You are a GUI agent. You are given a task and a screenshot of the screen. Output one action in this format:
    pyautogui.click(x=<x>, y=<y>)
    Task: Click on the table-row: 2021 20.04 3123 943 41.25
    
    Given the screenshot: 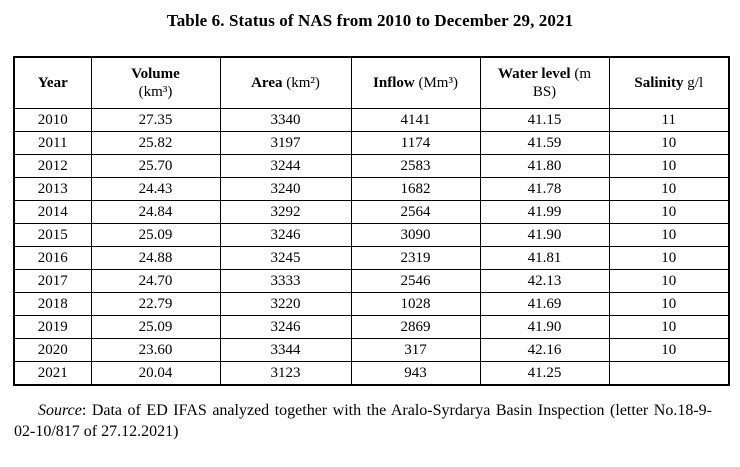 What is the action you would take?
    pyautogui.click(x=371, y=373)
    